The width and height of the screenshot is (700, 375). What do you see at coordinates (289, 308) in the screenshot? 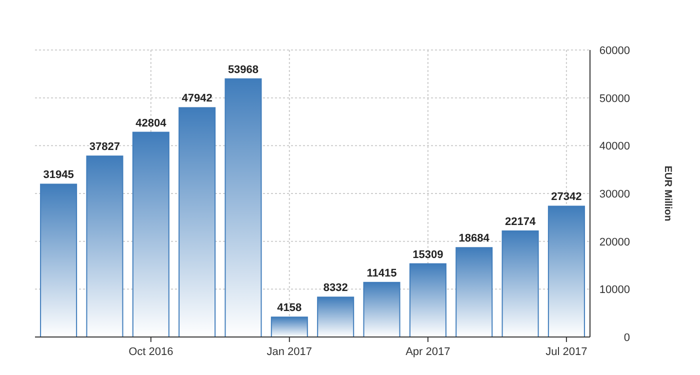
I see `data-label: 4158` at bounding box center [289, 308].